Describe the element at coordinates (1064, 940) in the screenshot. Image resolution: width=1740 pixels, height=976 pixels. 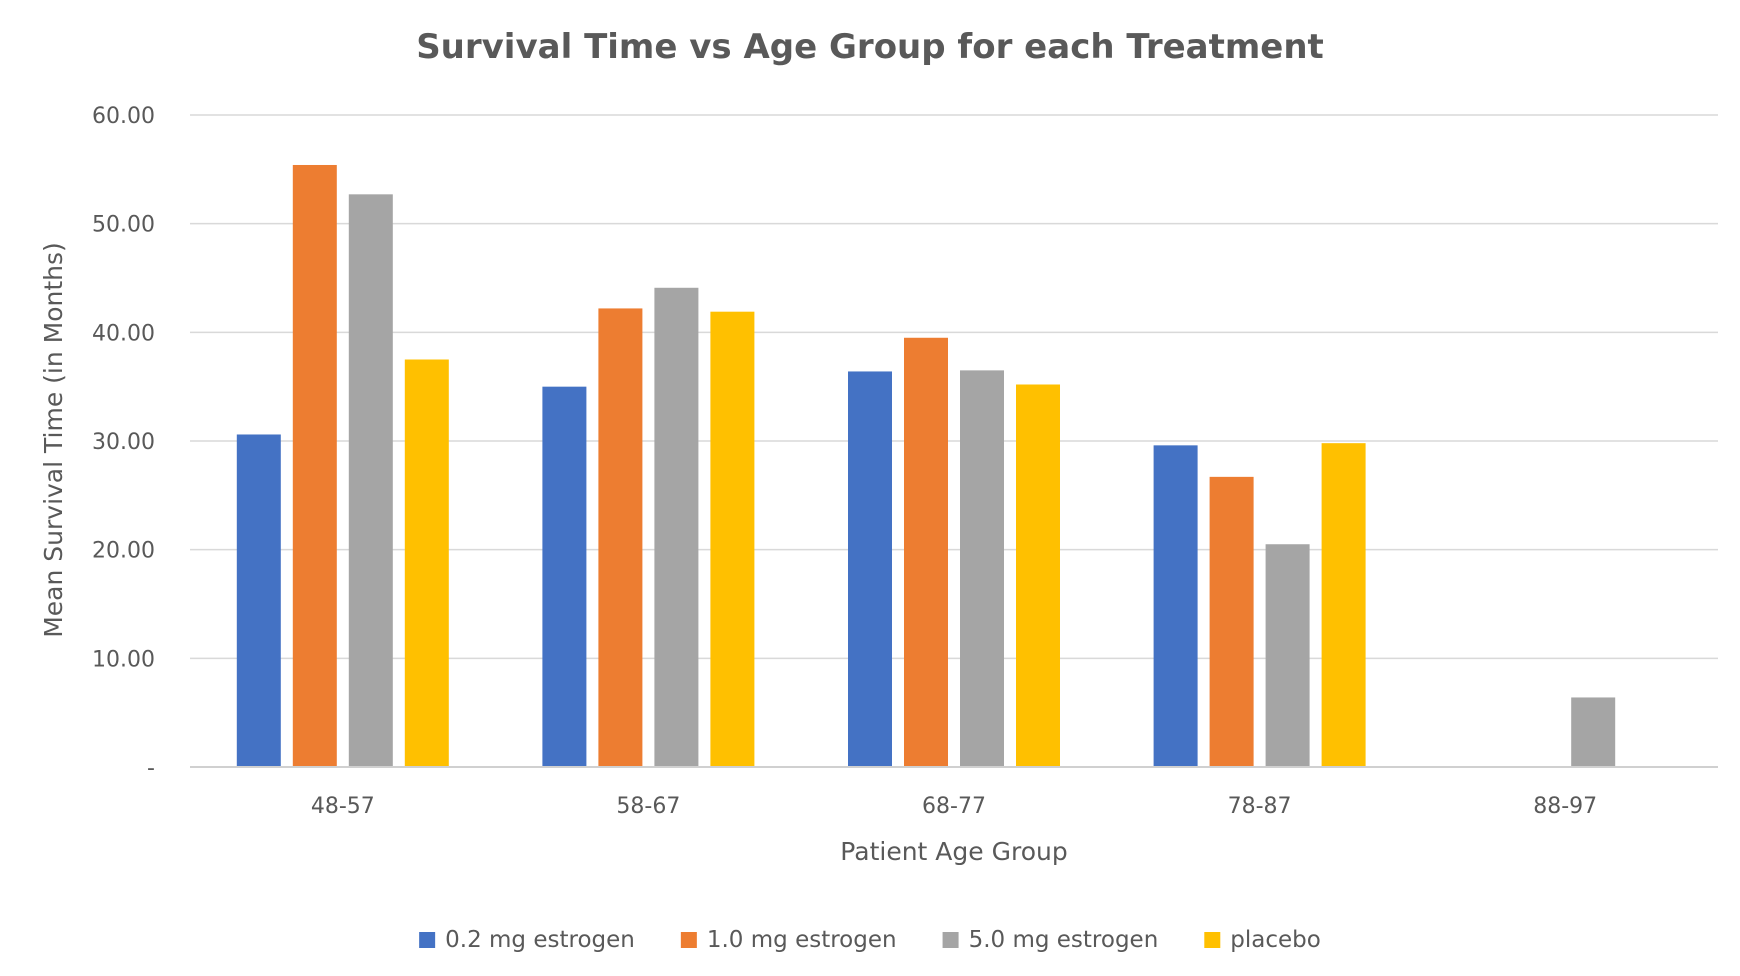
I see `legend-label: 5.0 mg estrogen` at that location.